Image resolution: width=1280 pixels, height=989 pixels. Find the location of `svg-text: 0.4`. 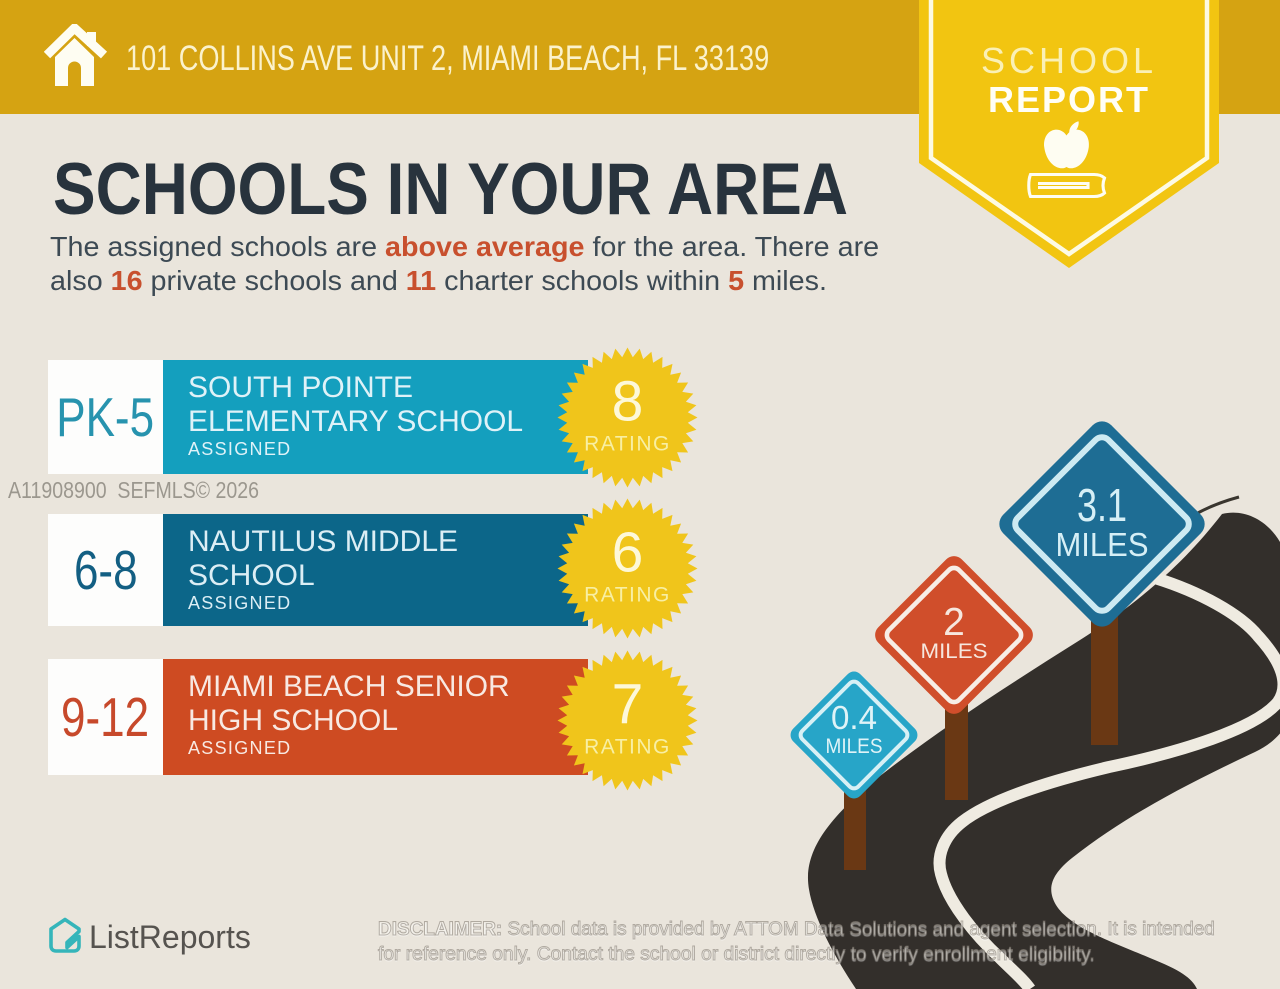

svg-text: 0.4 is located at coordinates (854, 717).